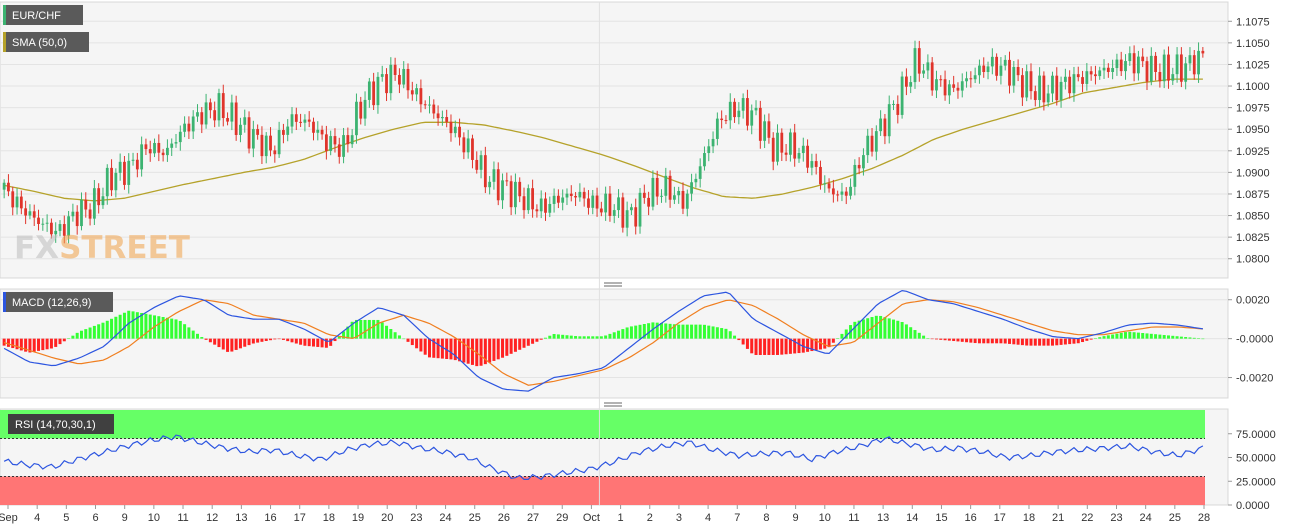 This screenshot has height=530, width=1299. What do you see at coordinates (1204, 518) in the screenshot?
I see `x-tick-label: 28` at bounding box center [1204, 518].